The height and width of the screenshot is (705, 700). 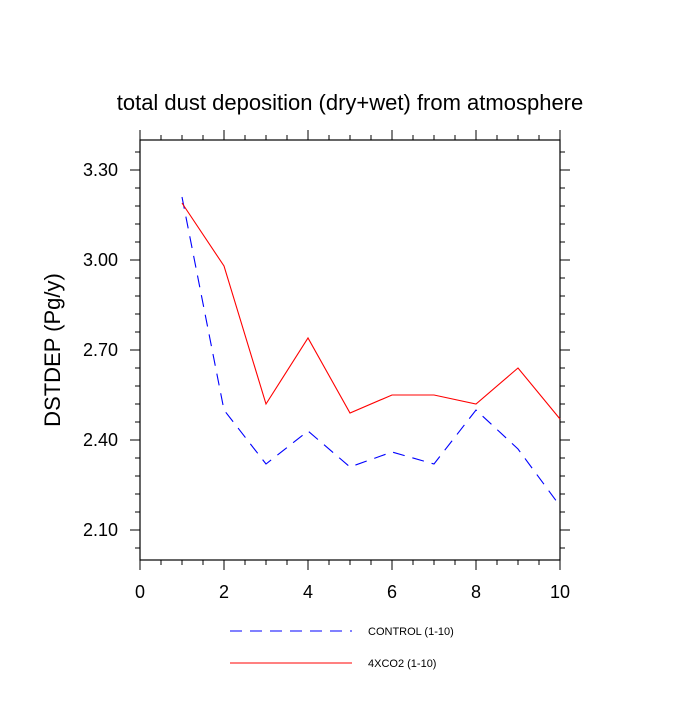 What do you see at coordinates (52, 350) in the screenshot?
I see `y-axis-label: DSTDEP (Pg/y)` at bounding box center [52, 350].